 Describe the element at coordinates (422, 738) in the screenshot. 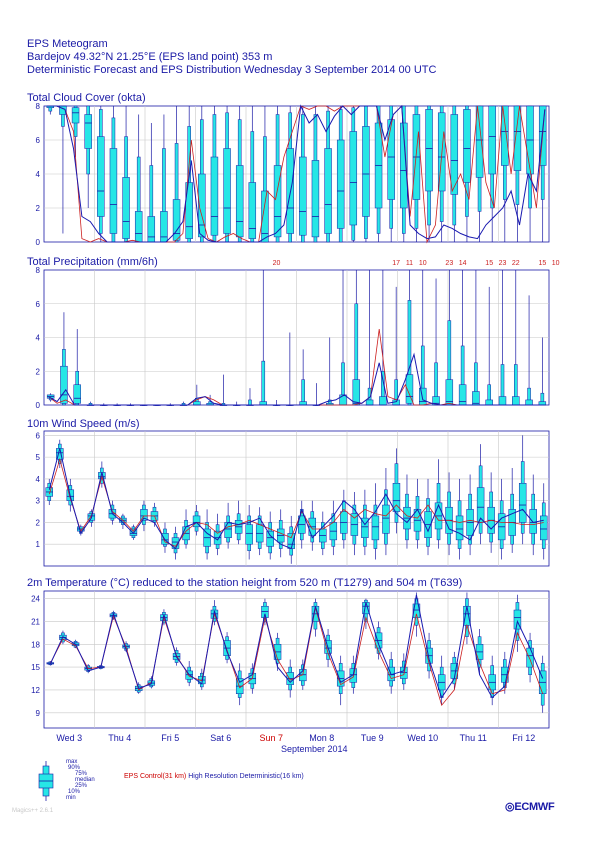

I see `day-label: Wed 10` at that location.